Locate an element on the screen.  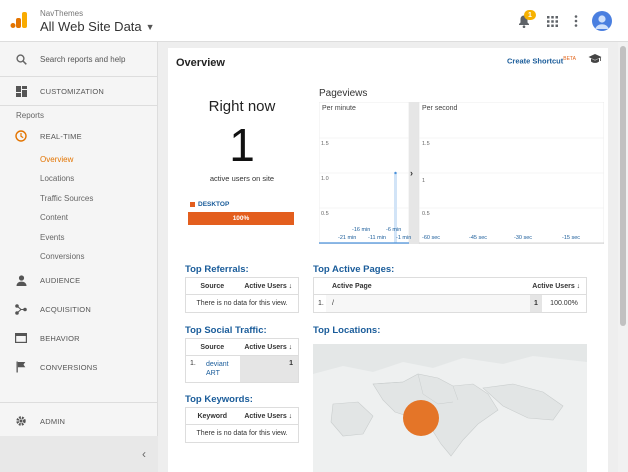
property-selector: All Web Site Data ▼ is located at coordinates (97, 26).